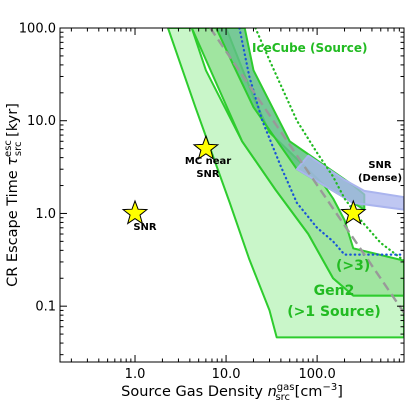  What do you see at coordinates (226, 374) in the screenshot?
I see `x-tick-label: 10.0` at bounding box center [226, 374].